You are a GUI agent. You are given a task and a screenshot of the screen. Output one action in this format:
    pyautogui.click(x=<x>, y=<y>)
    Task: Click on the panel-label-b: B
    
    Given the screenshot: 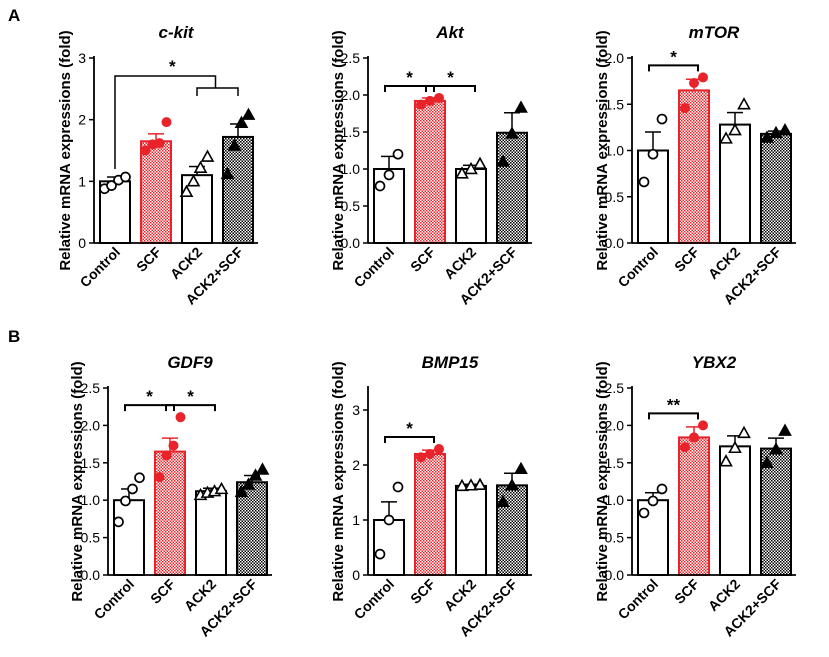 What is the action you would take?
    pyautogui.click(x=14, y=336)
    